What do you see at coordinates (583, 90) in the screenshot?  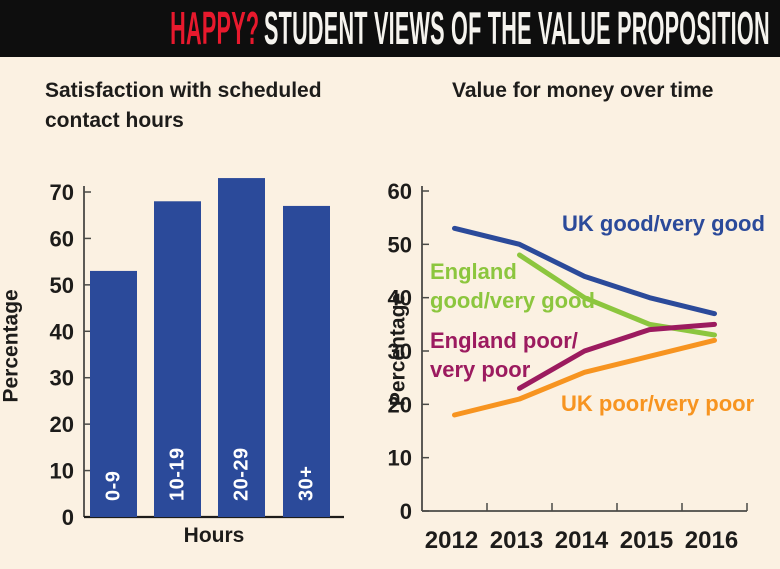 I see `line-chart-title: Value for money over time` at bounding box center [583, 90].